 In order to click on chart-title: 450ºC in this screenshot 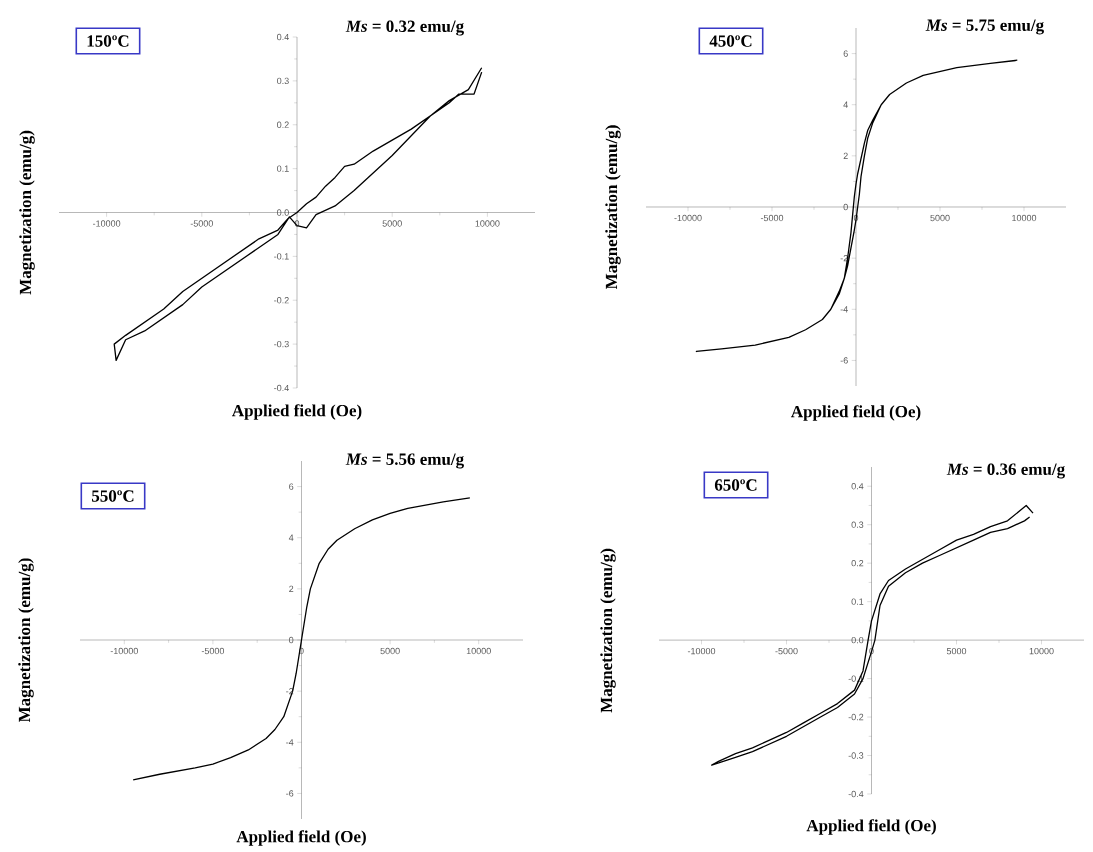, I will do `click(730, 41)`.